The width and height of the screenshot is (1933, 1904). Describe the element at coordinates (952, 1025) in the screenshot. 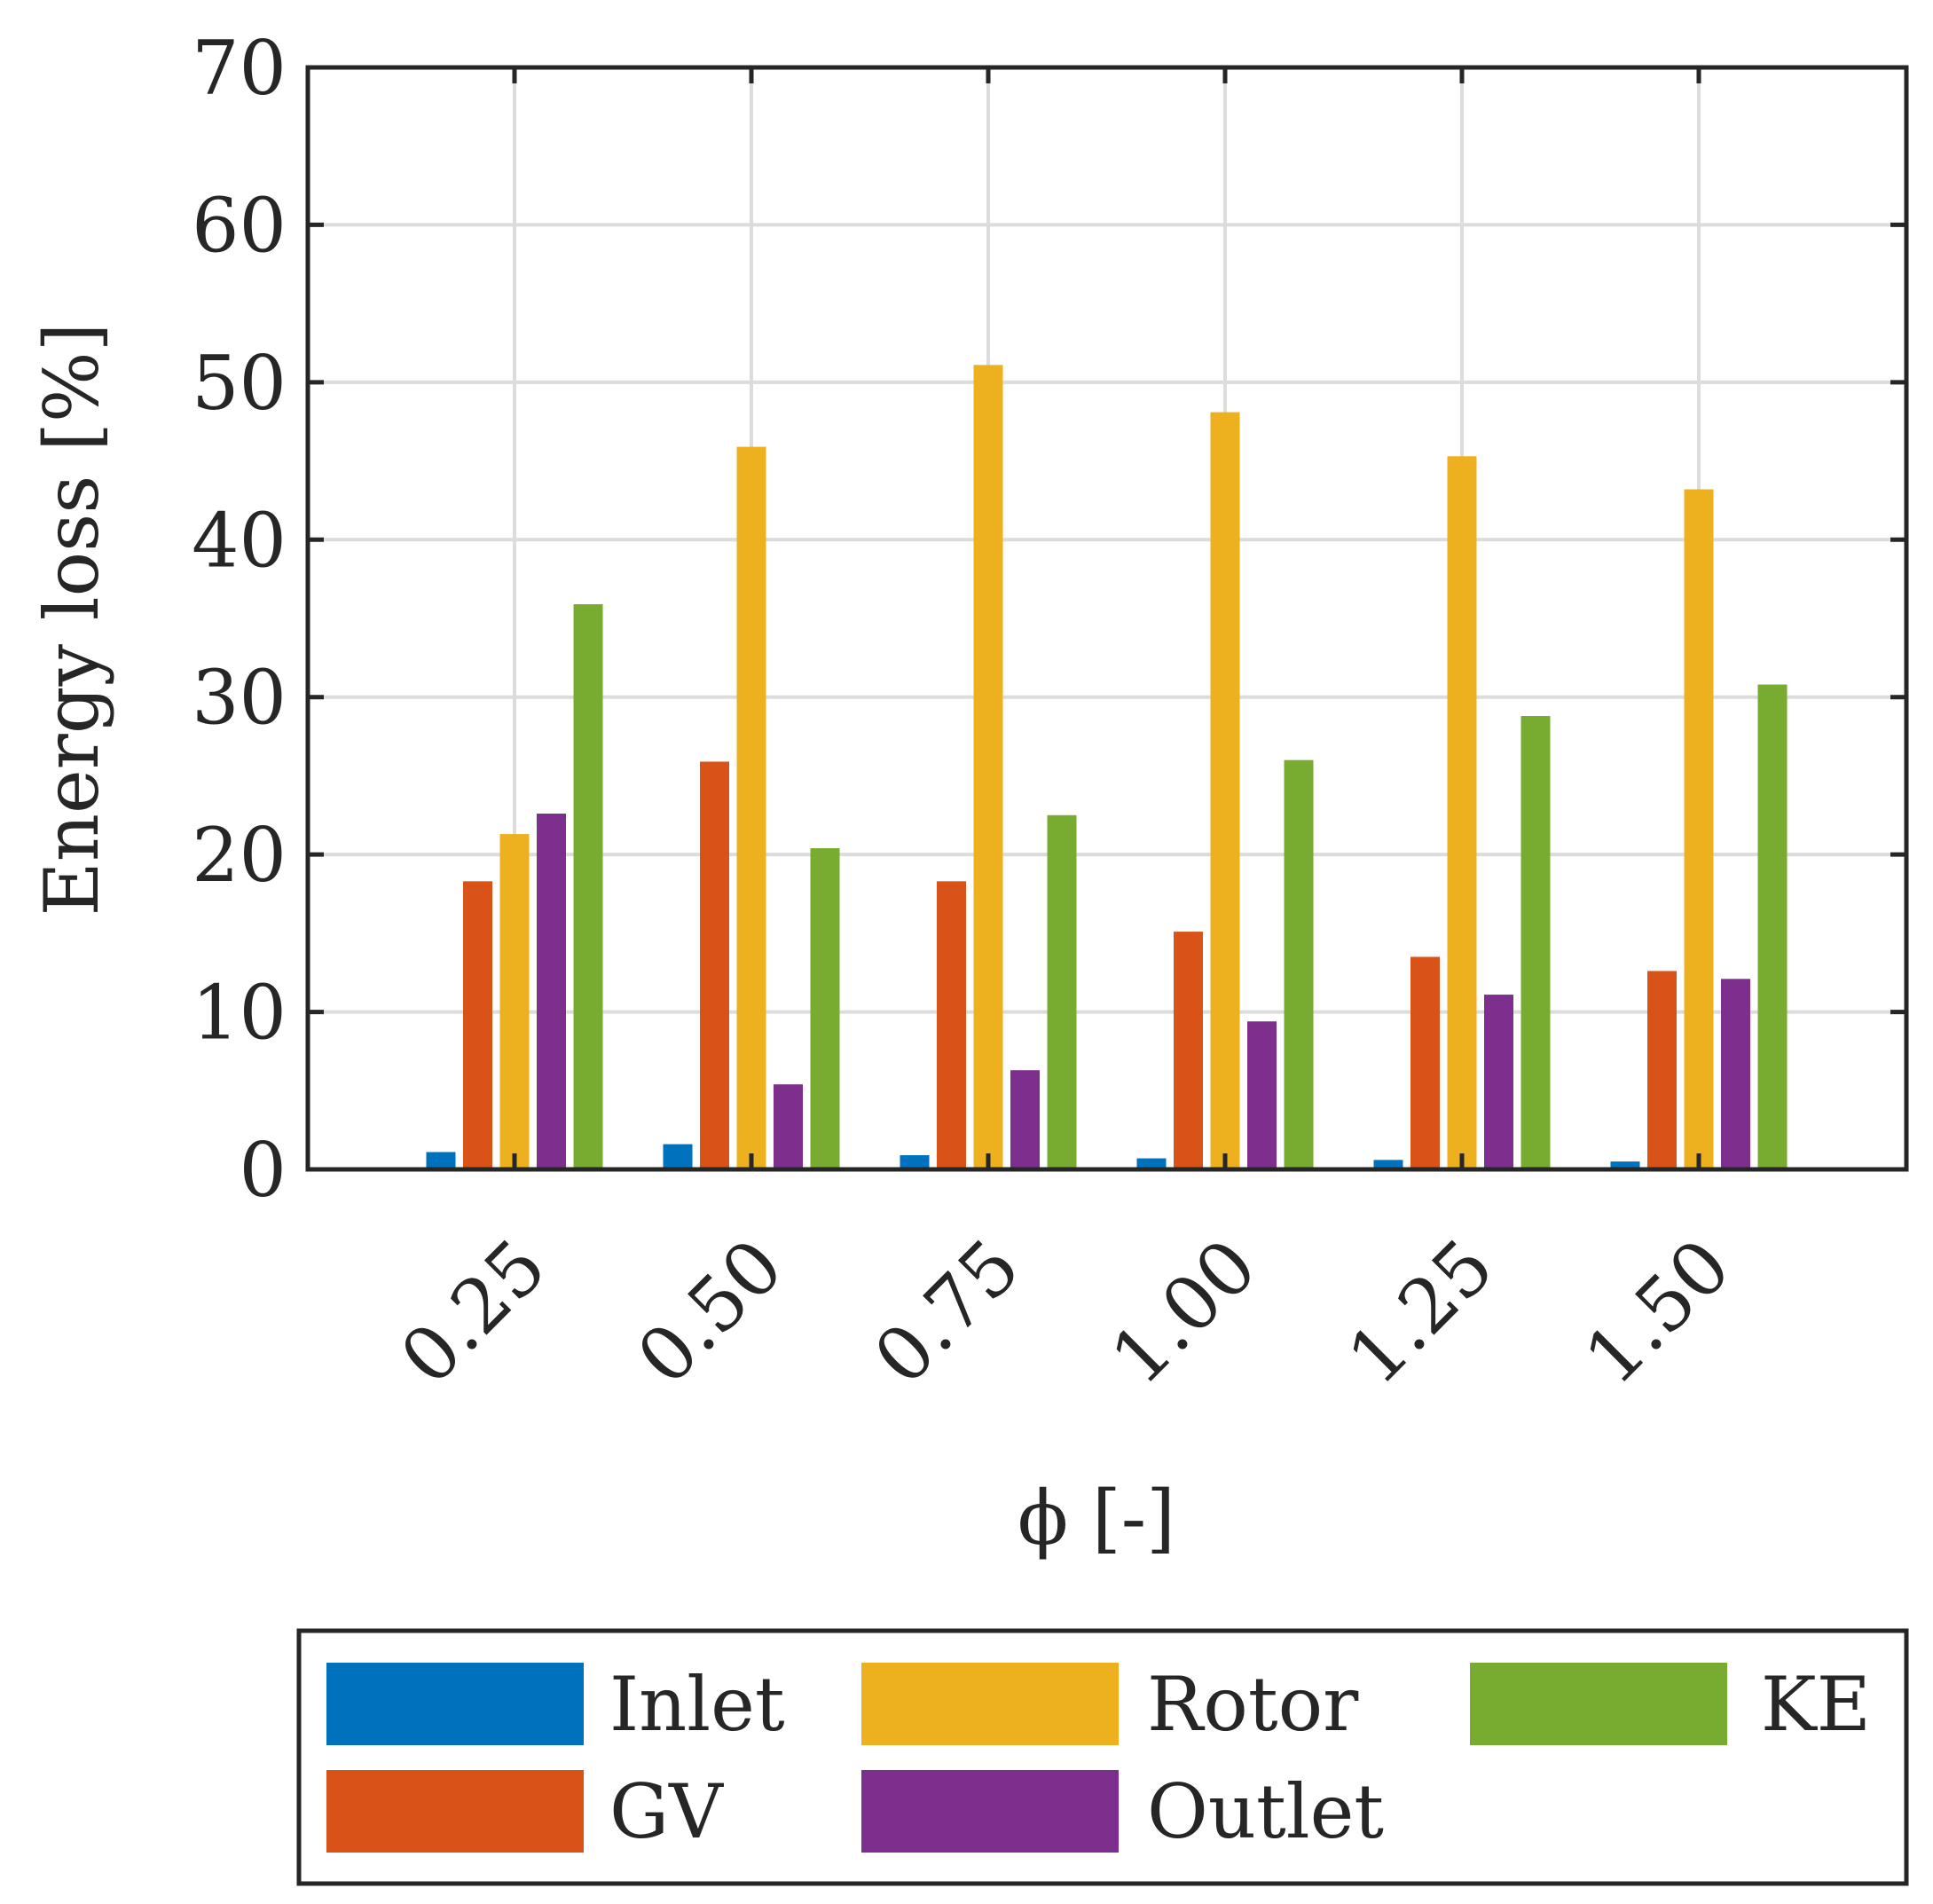

I see `bar-gv-0.75` at that location.